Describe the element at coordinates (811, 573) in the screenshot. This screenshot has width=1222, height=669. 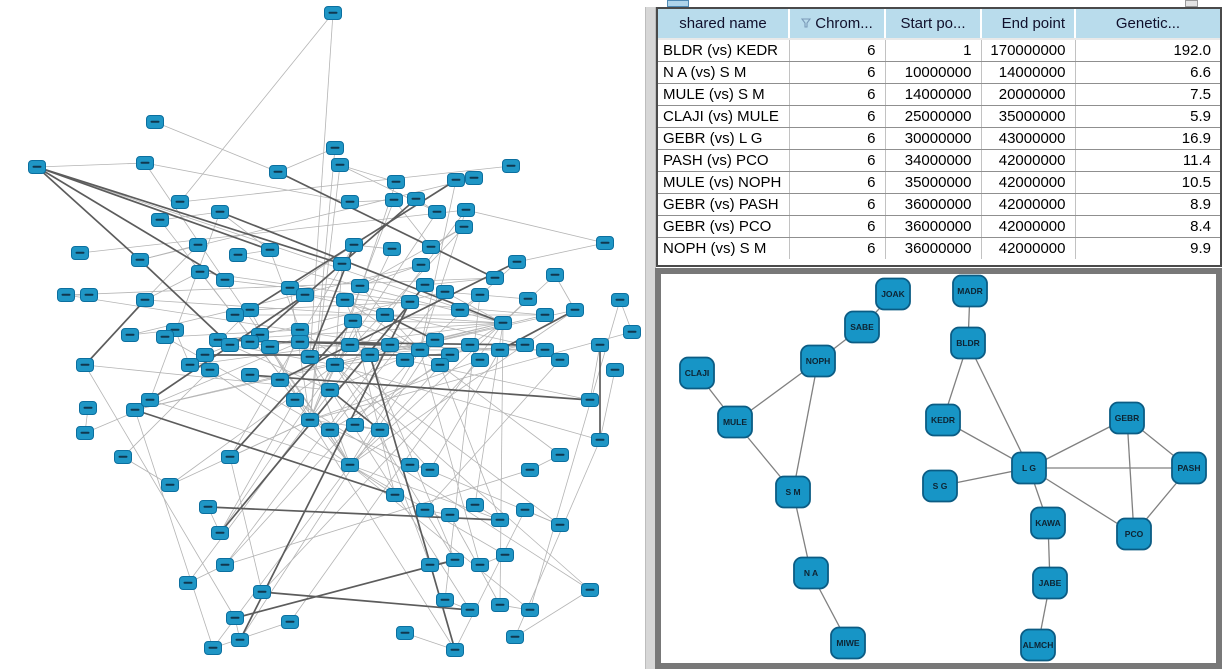
I see `network-node-N-A` at that location.